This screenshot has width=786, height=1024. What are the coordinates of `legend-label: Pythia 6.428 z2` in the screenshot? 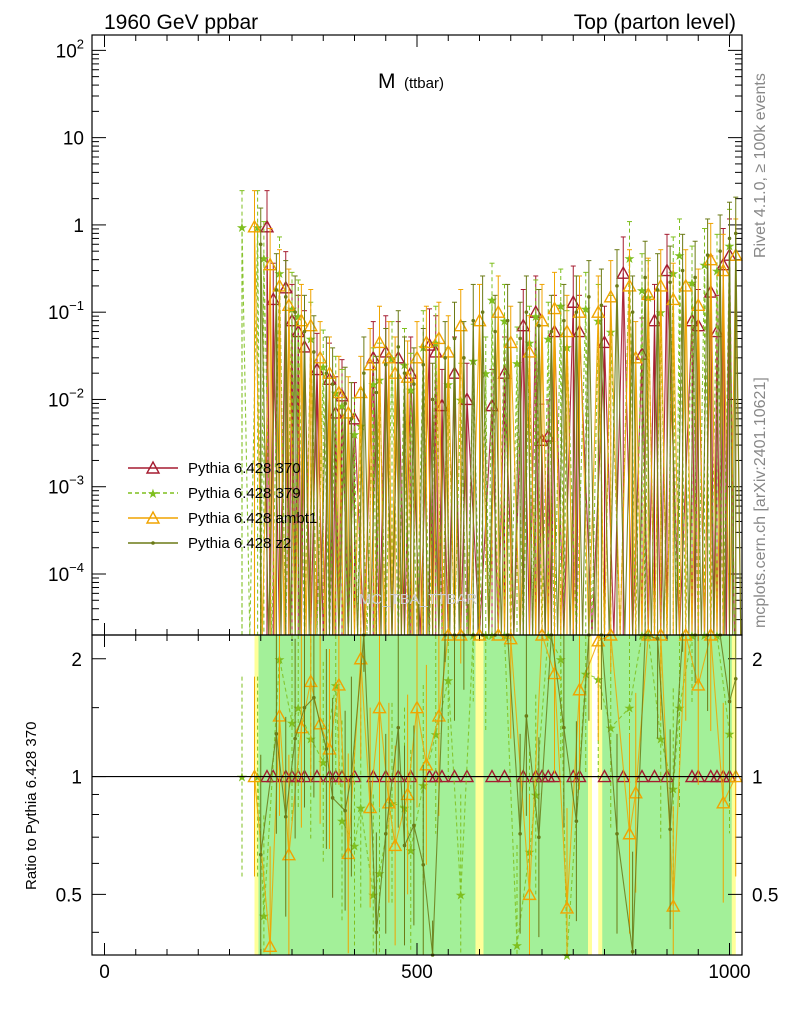 It's located at (239, 543).